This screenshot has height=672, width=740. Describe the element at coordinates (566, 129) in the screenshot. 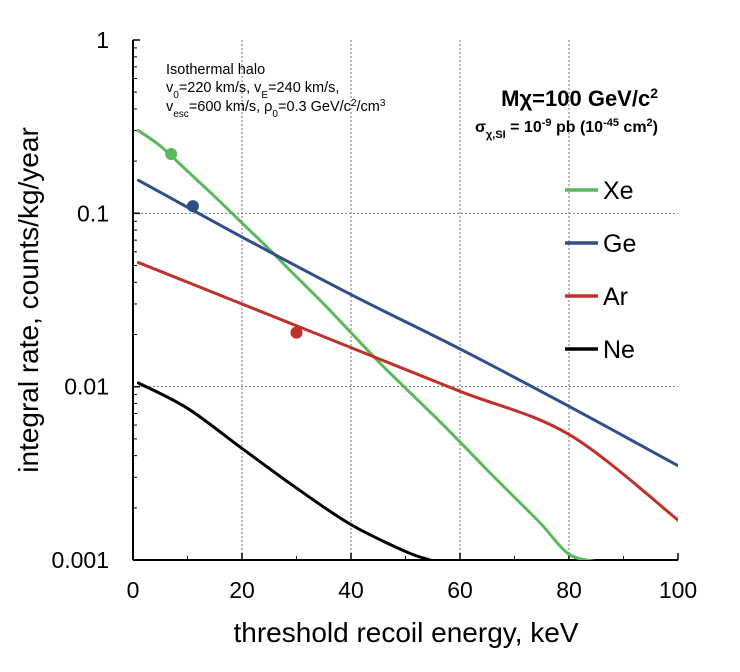

I see `cross-section-annotation: σχ,SI = 10-9 pb (10-45 cm2)` at that location.